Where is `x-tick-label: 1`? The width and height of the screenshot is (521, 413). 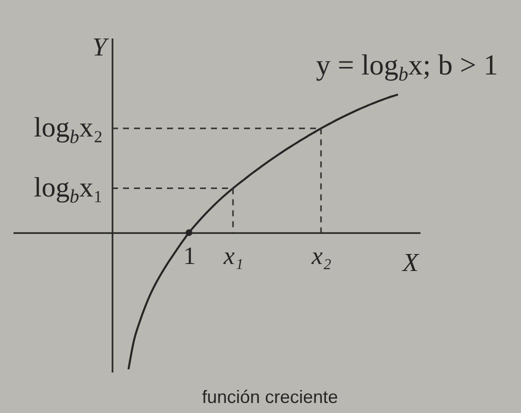 x-tick-label: 1 is located at coordinates (189, 256).